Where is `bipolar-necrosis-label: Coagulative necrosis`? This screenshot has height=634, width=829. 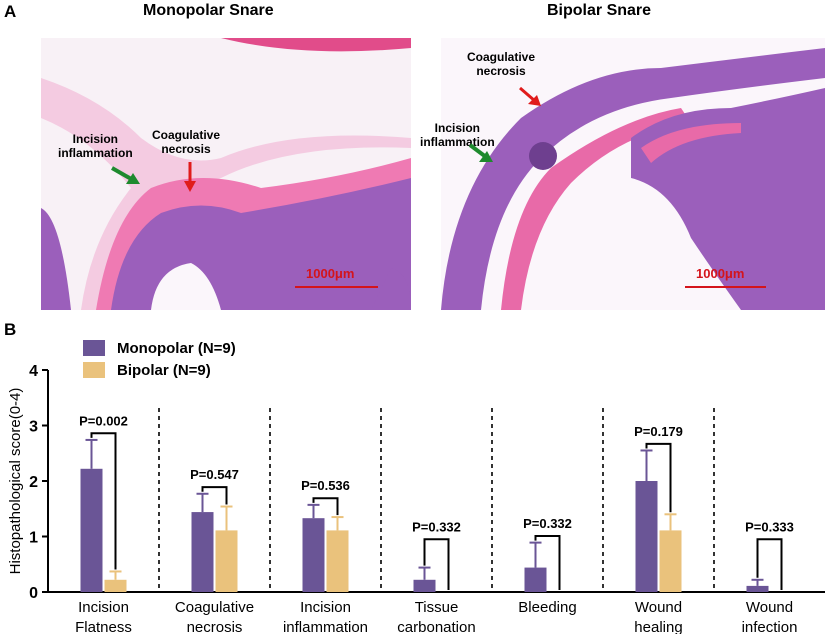 bipolar-necrosis-label: Coagulative necrosis is located at coordinates (501, 64).